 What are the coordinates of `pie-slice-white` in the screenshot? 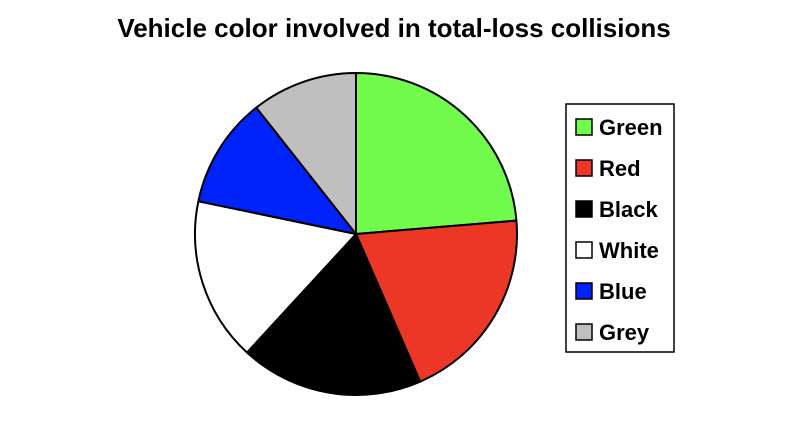 It's located at (275, 277).